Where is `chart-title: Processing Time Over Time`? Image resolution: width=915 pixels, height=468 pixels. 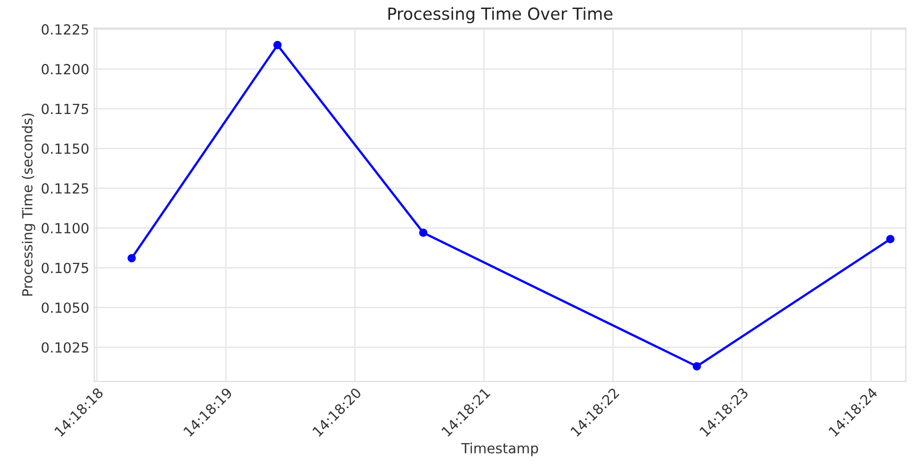
chart-title: Processing Time Over Time is located at coordinates (500, 15).